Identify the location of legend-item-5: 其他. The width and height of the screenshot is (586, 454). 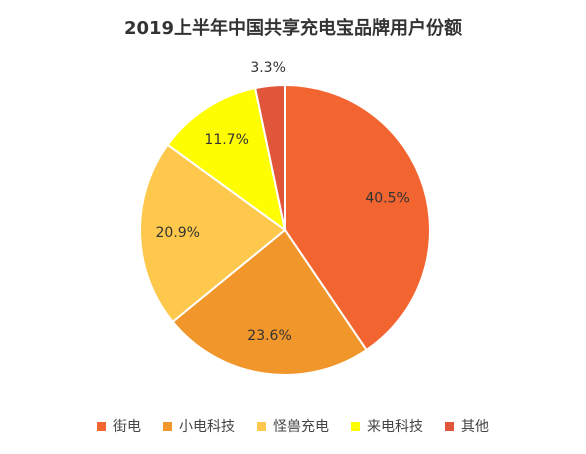
(467, 426).